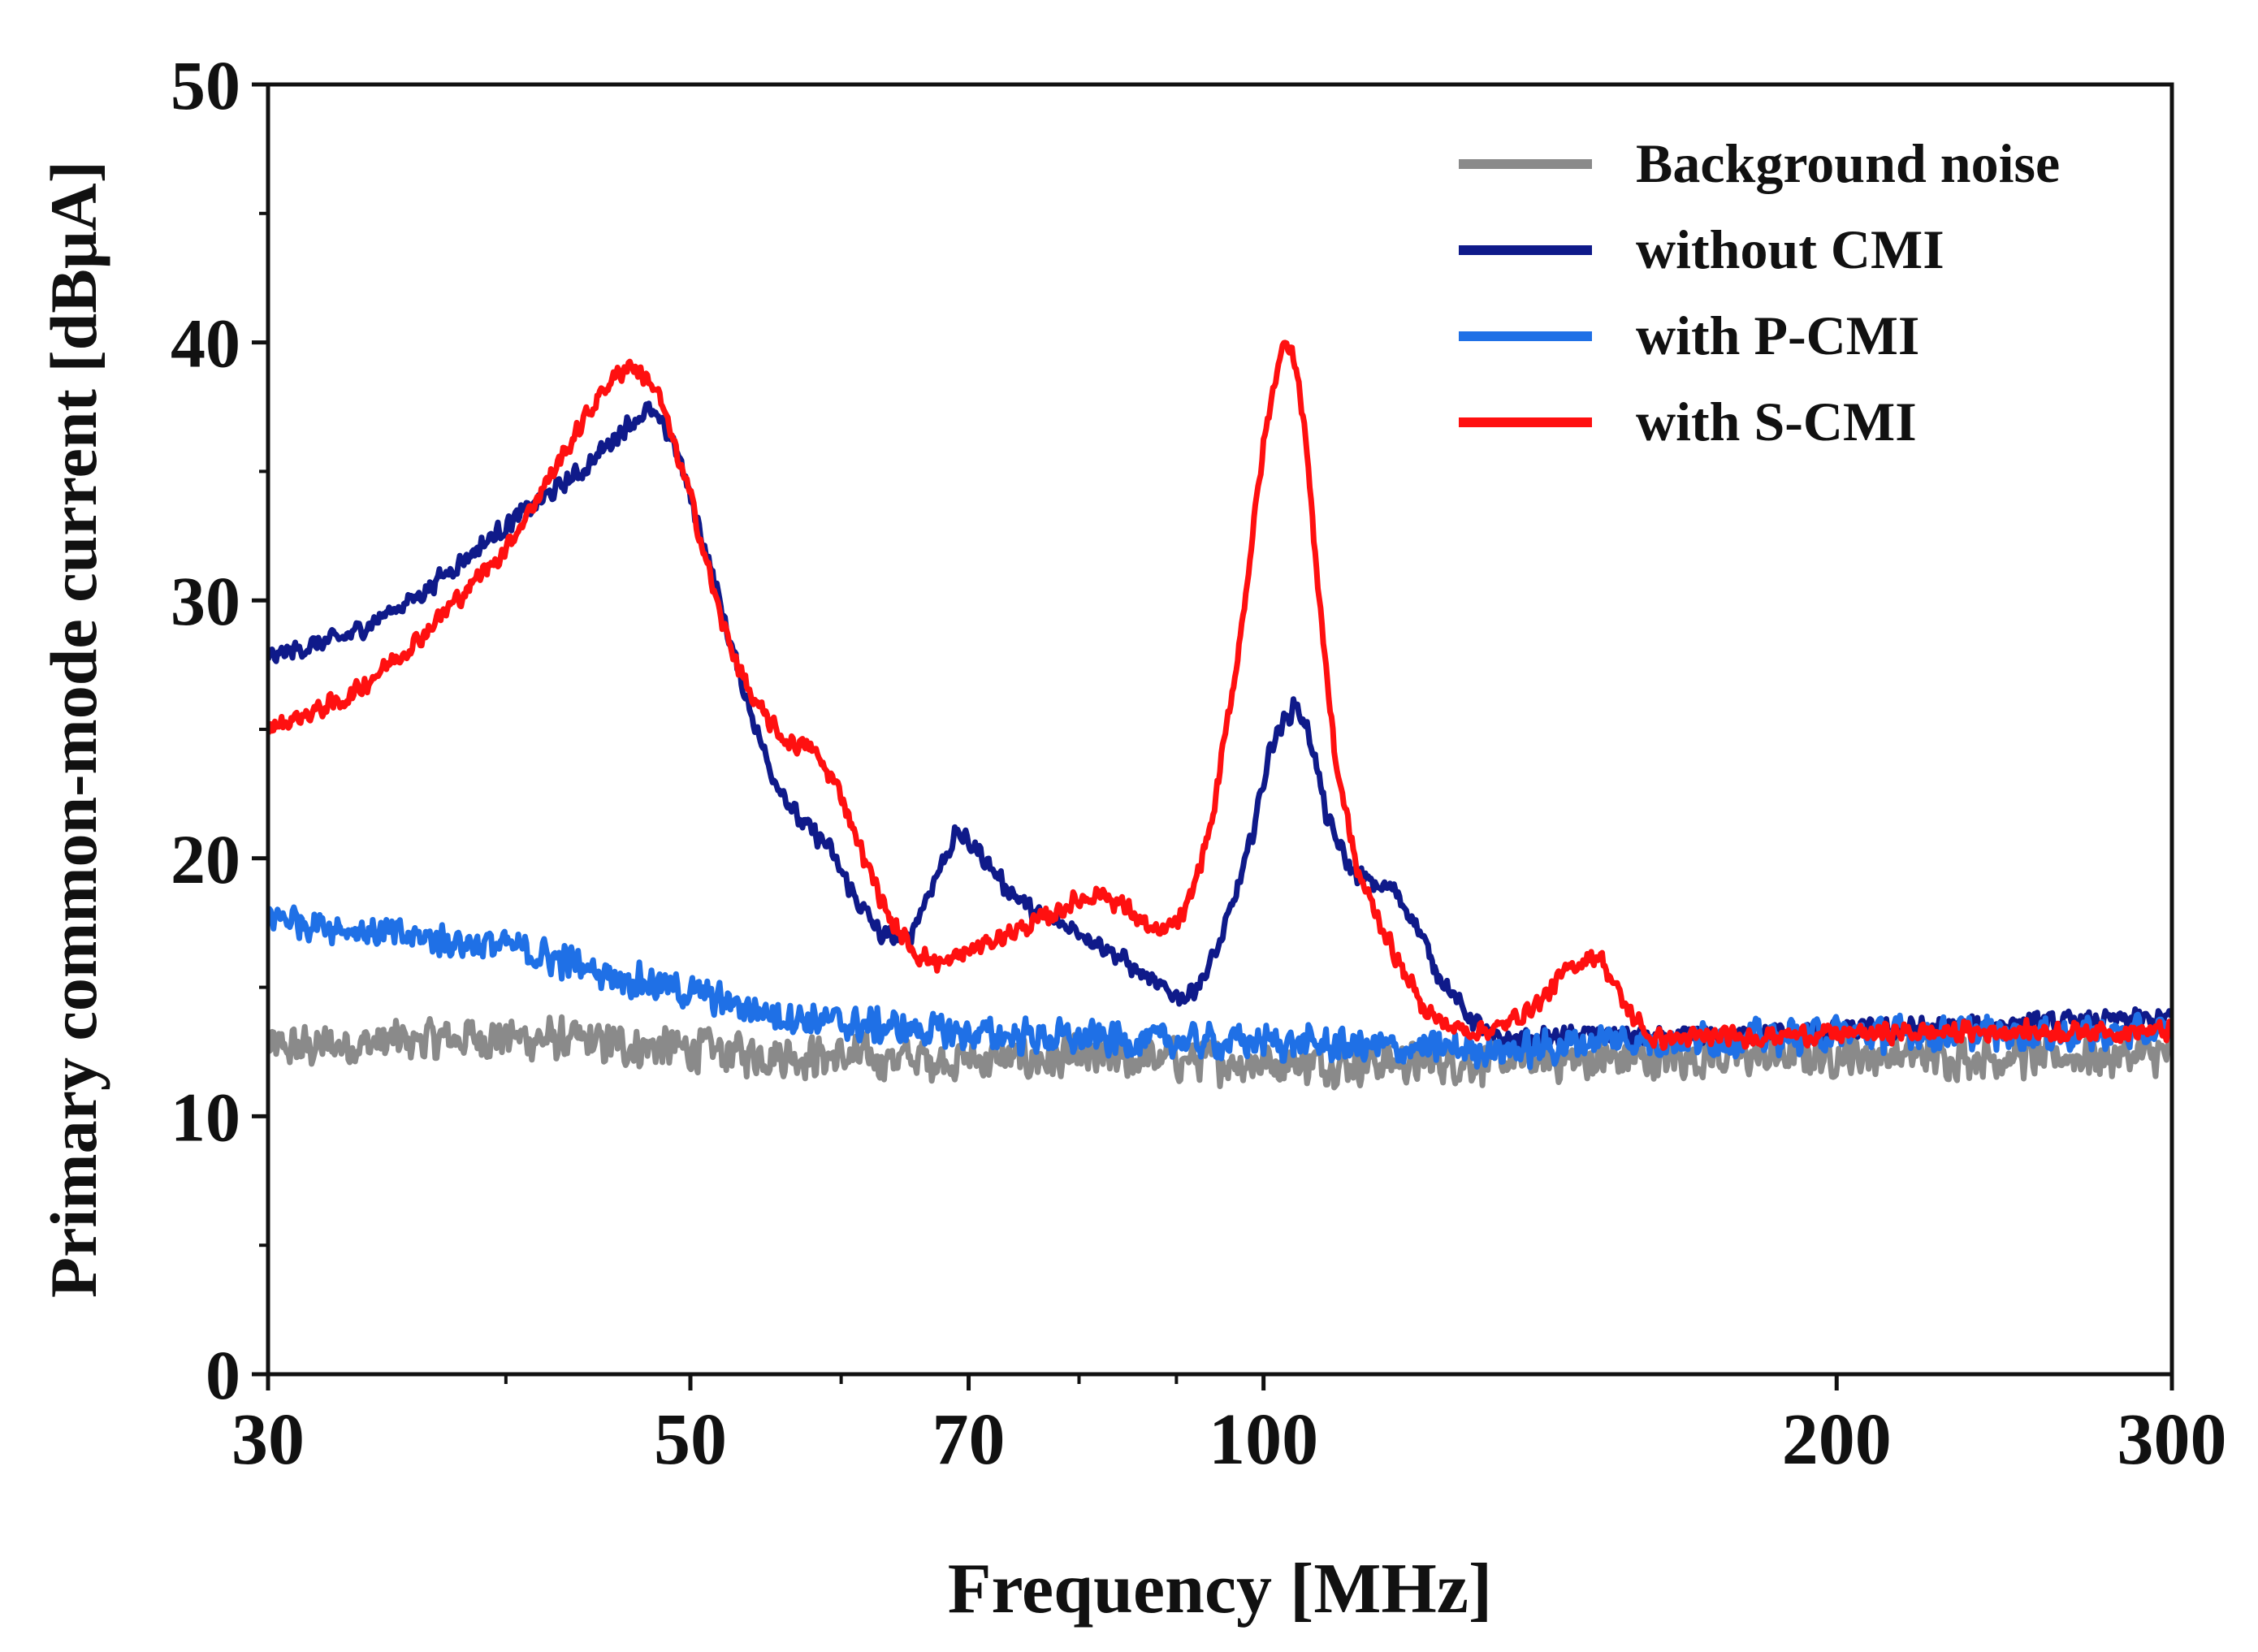  What do you see at coordinates (1263, 1439) in the screenshot?
I see `x-tick-label: 100` at bounding box center [1263, 1439].